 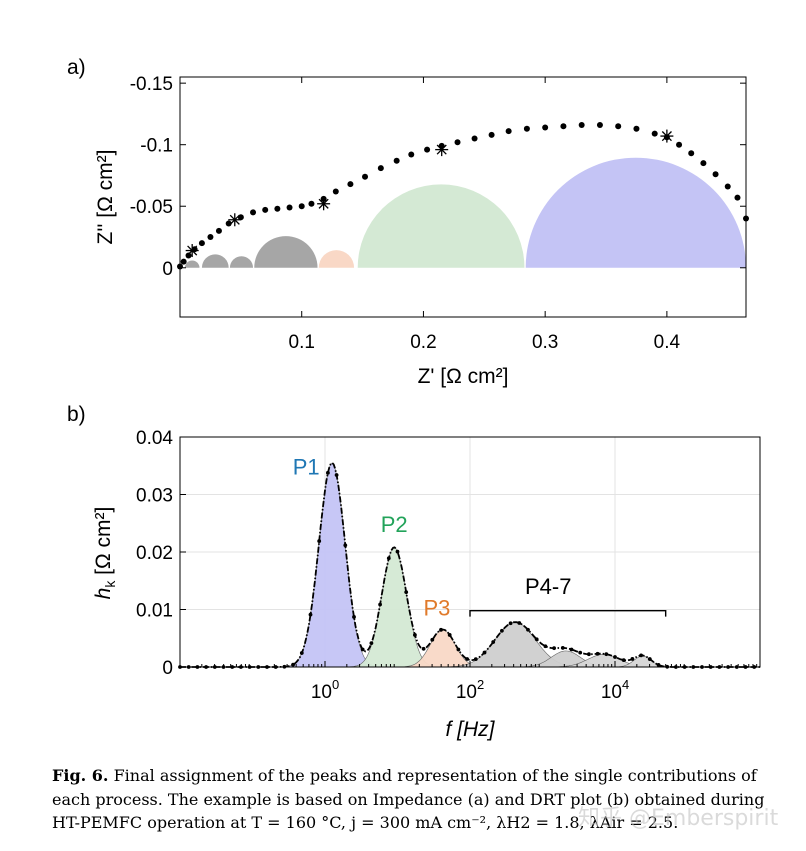 I want to click on panel-b-label: b), so click(x=76, y=414).